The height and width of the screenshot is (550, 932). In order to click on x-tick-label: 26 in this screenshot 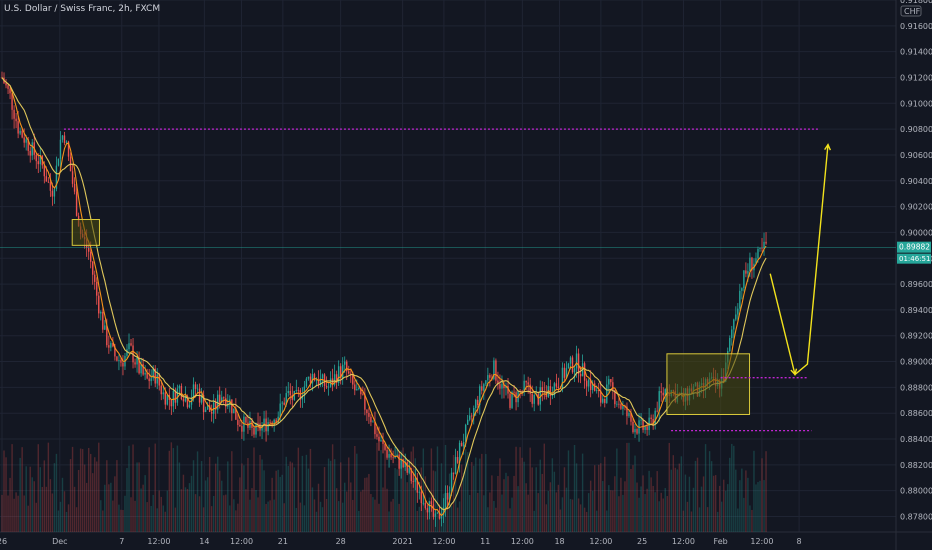, I will do `click(3, 541)`.